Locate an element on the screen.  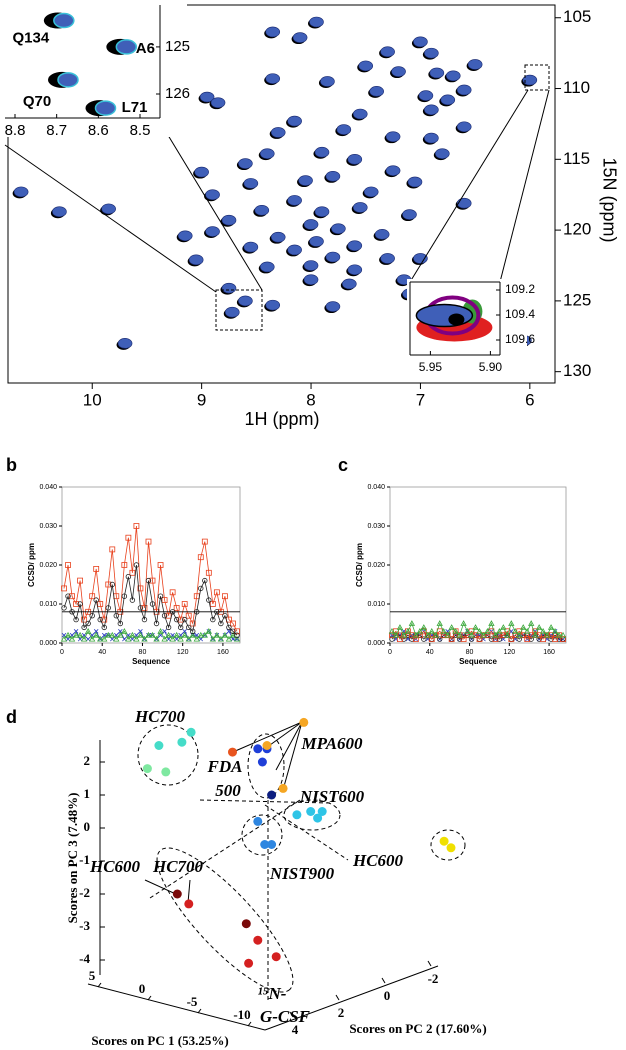
inset-x-tick-label: 5.90 is located at coordinates (491, 367).